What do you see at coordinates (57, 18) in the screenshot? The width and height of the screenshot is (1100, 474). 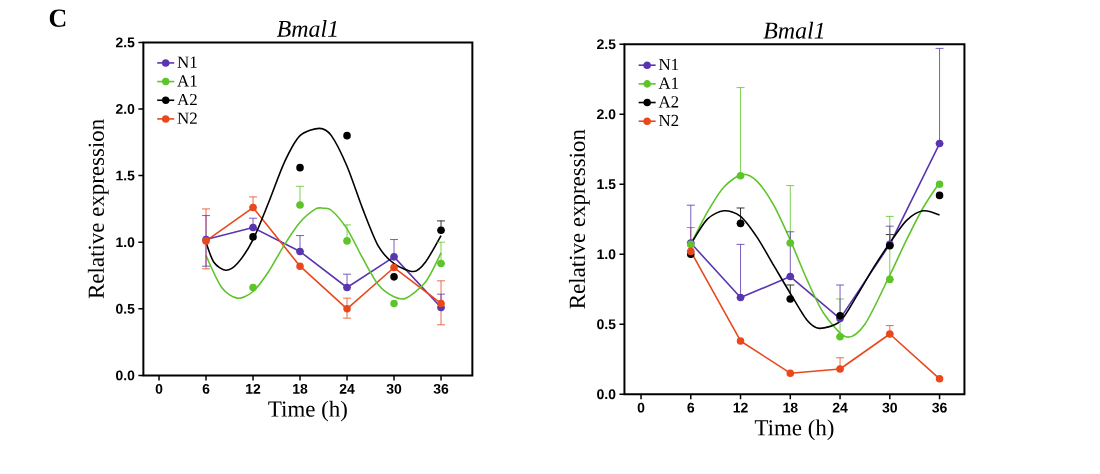 I see `text: C` at bounding box center [57, 18].